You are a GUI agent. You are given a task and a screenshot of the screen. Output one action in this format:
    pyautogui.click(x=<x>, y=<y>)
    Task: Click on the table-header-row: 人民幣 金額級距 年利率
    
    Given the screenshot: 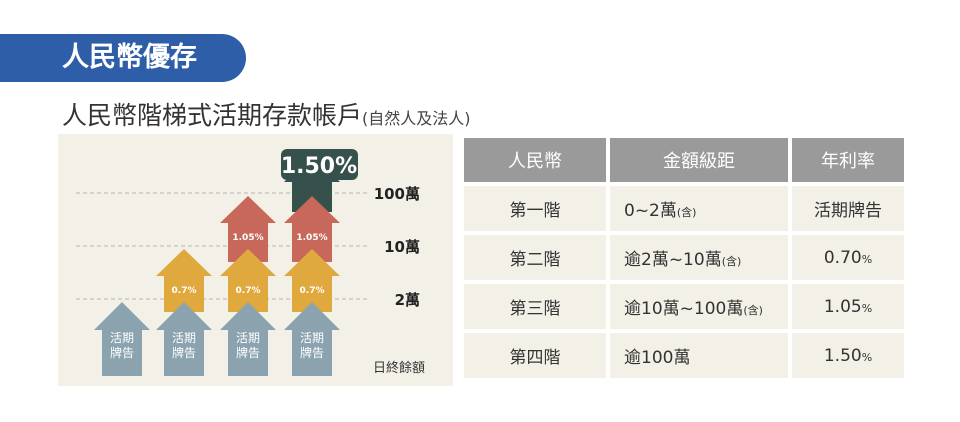 What is the action you would take?
    pyautogui.click(x=684, y=160)
    